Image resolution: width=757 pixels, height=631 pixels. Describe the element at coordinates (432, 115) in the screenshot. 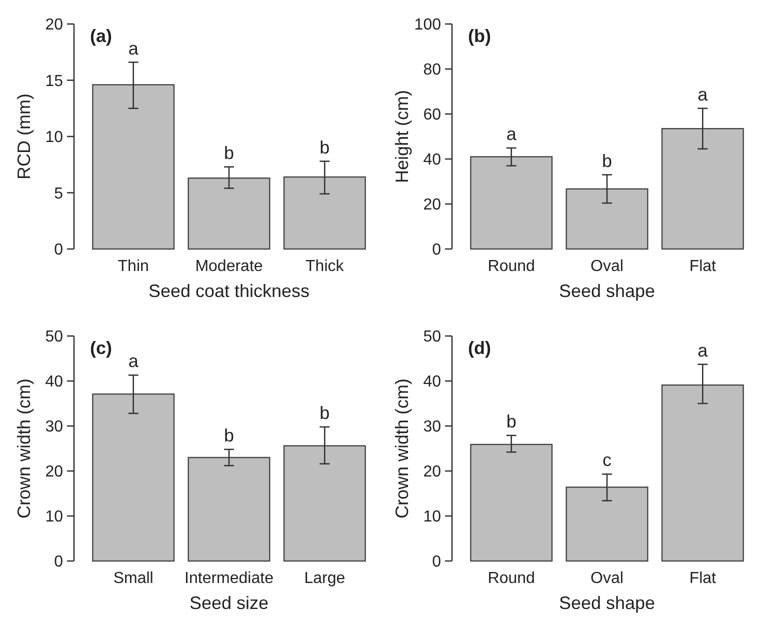

I see `y-tick-label: 60` at that location.